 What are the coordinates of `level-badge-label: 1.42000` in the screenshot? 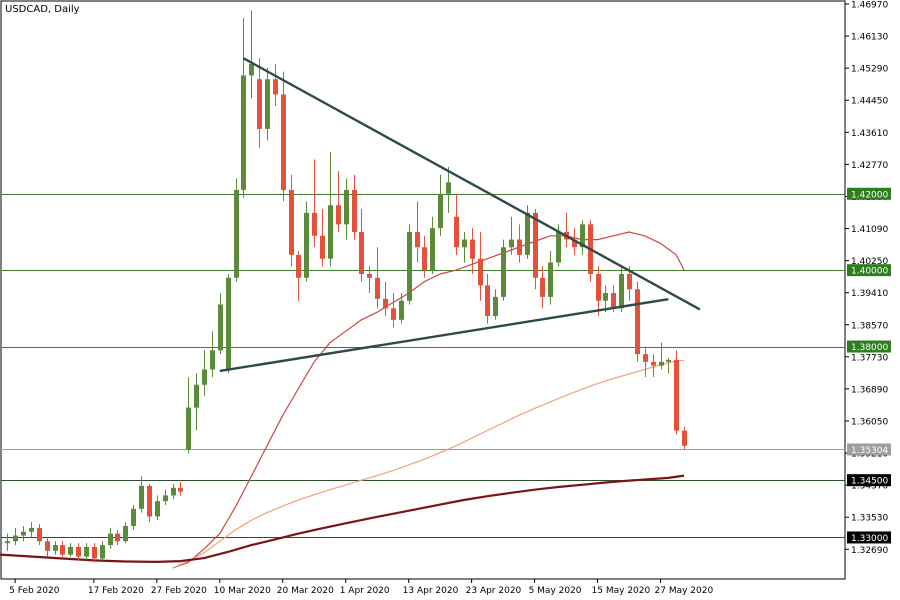 It's located at (869, 195).